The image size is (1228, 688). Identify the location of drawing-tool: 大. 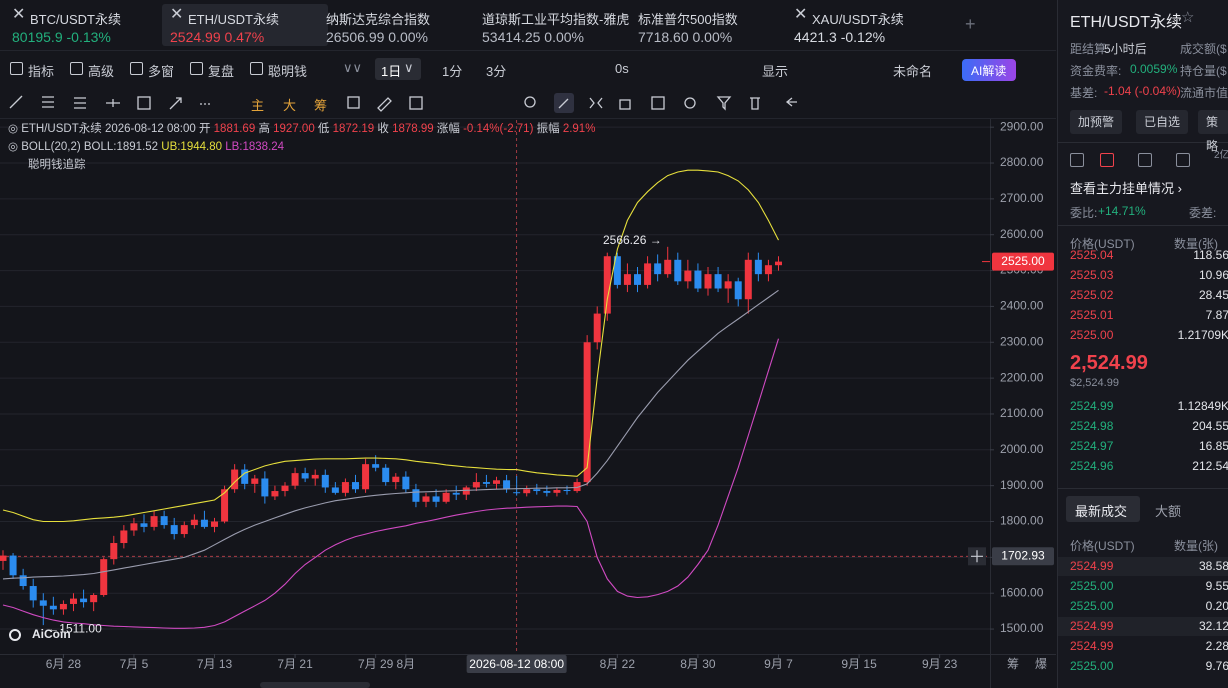
(290, 105).